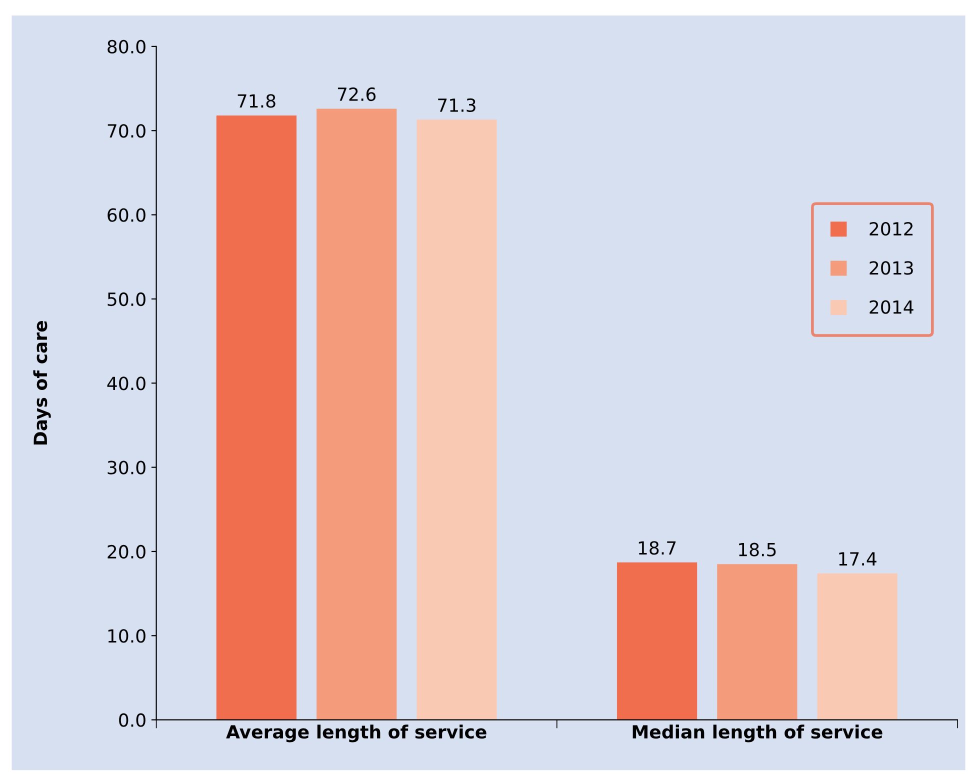 This screenshot has width=977, height=774. Describe the element at coordinates (127, 131) in the screenshot. I see `y-tick-label: 70.0` at that location.